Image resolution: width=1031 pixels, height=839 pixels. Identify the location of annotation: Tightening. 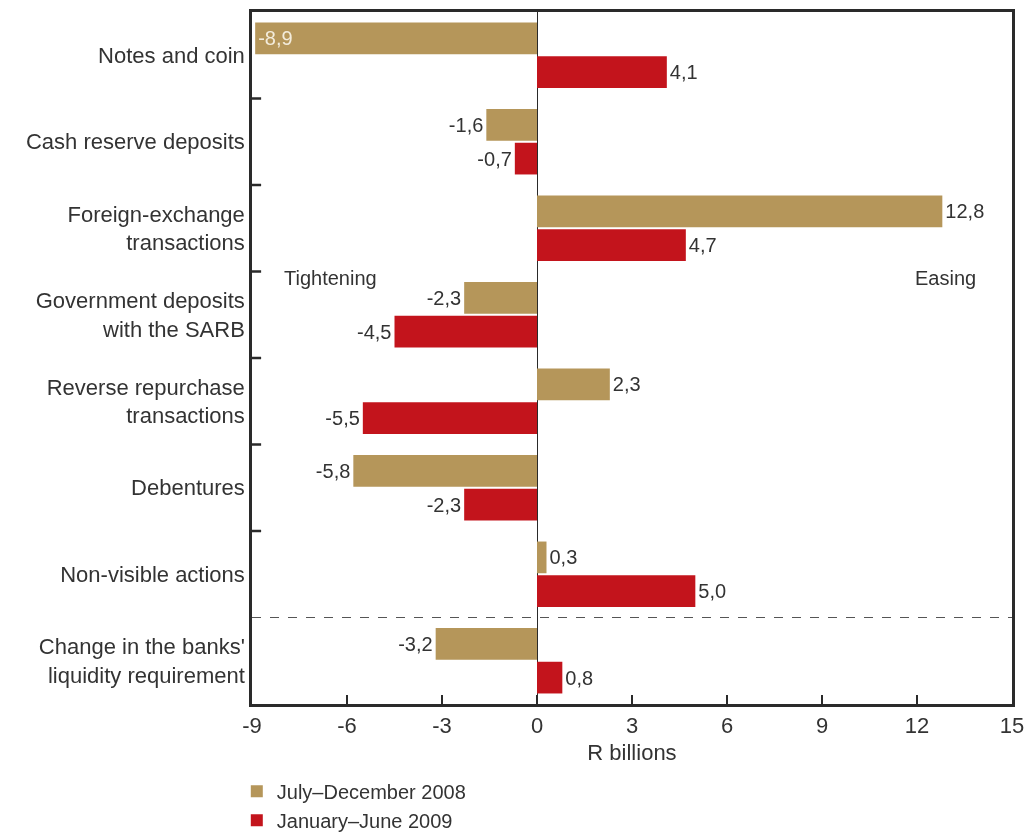
(330, 278).